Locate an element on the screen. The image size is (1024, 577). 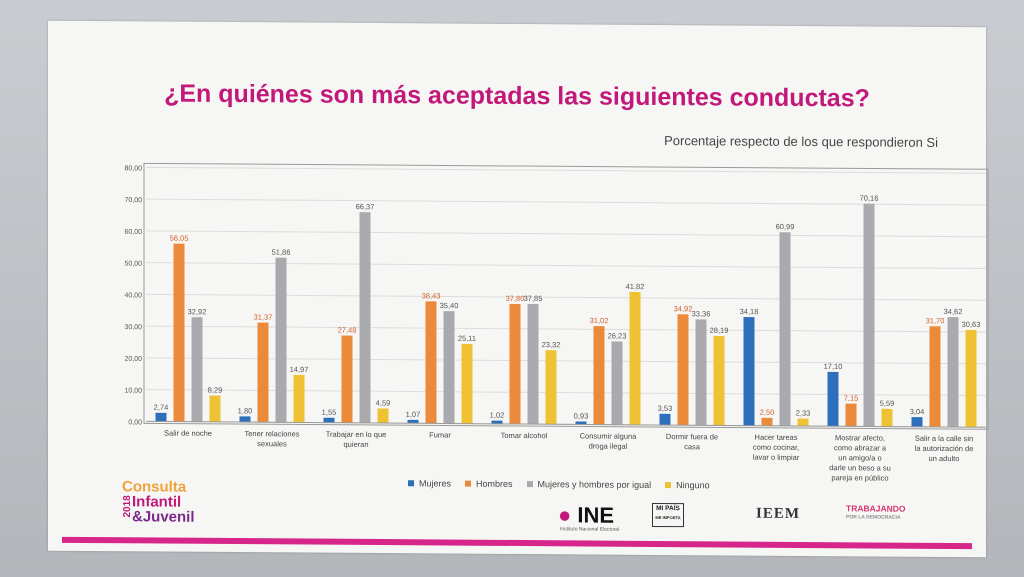
y-tick-label: 80,00 is located at coordinates (133, 168).